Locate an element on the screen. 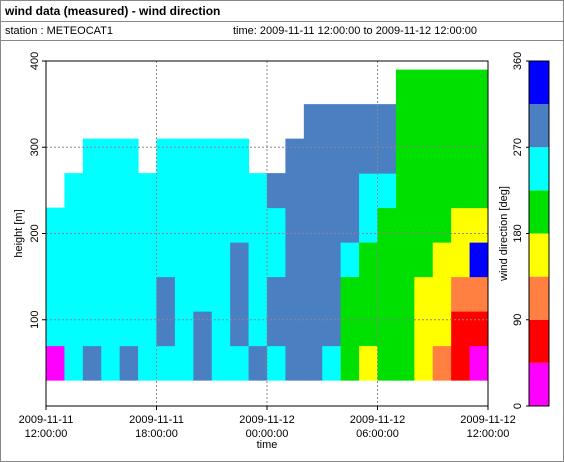  colorbar-tick-label: 360 is located at coordinates (518, 61).